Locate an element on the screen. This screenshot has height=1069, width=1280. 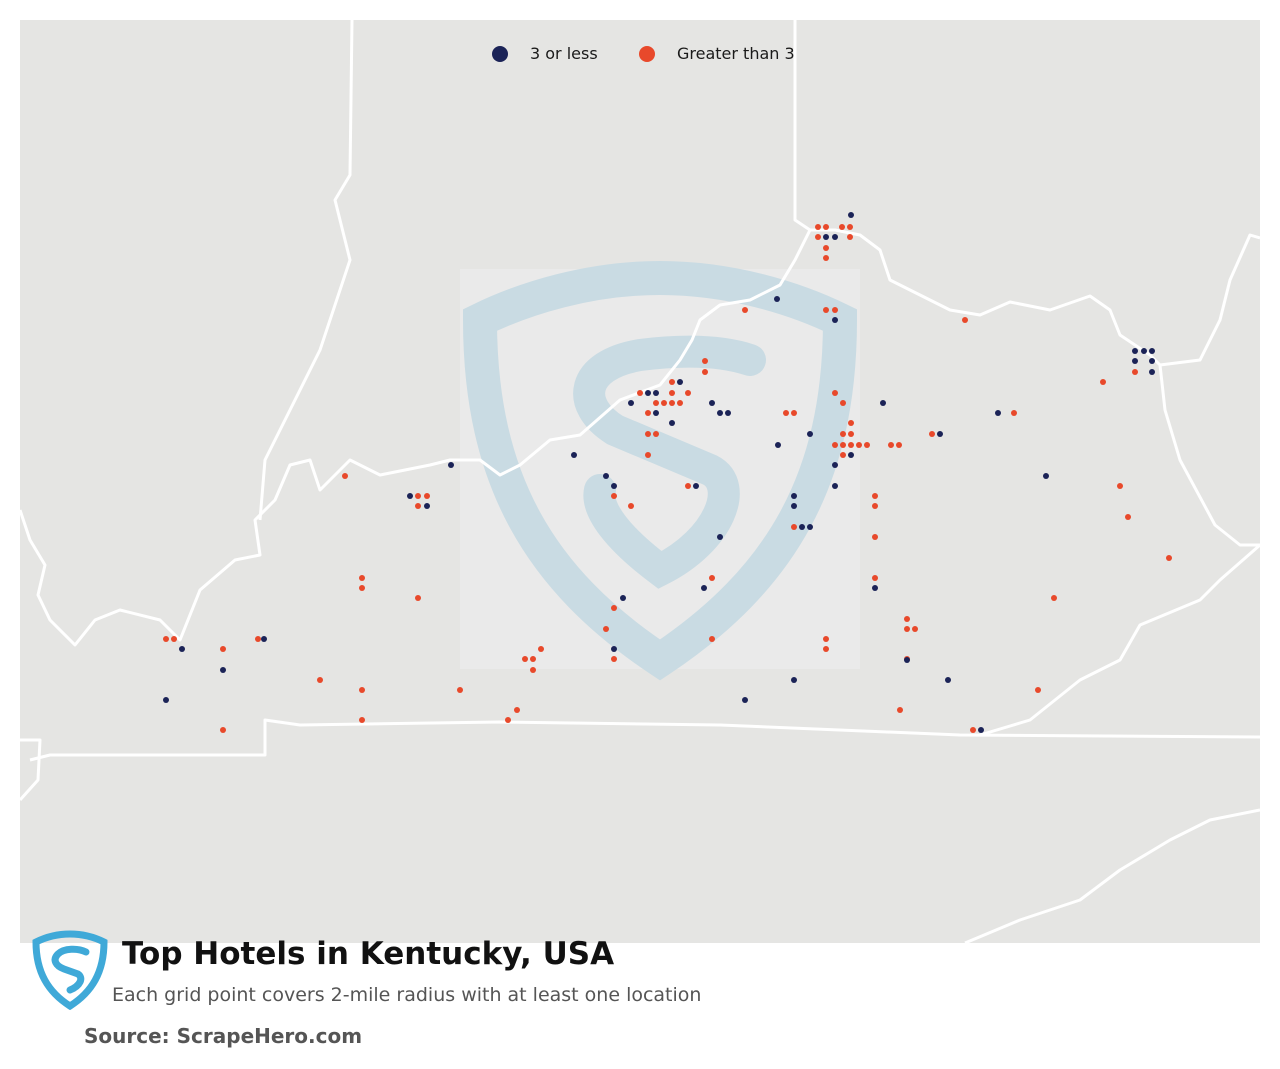
missouri-border is located at coordinates (31, 770).